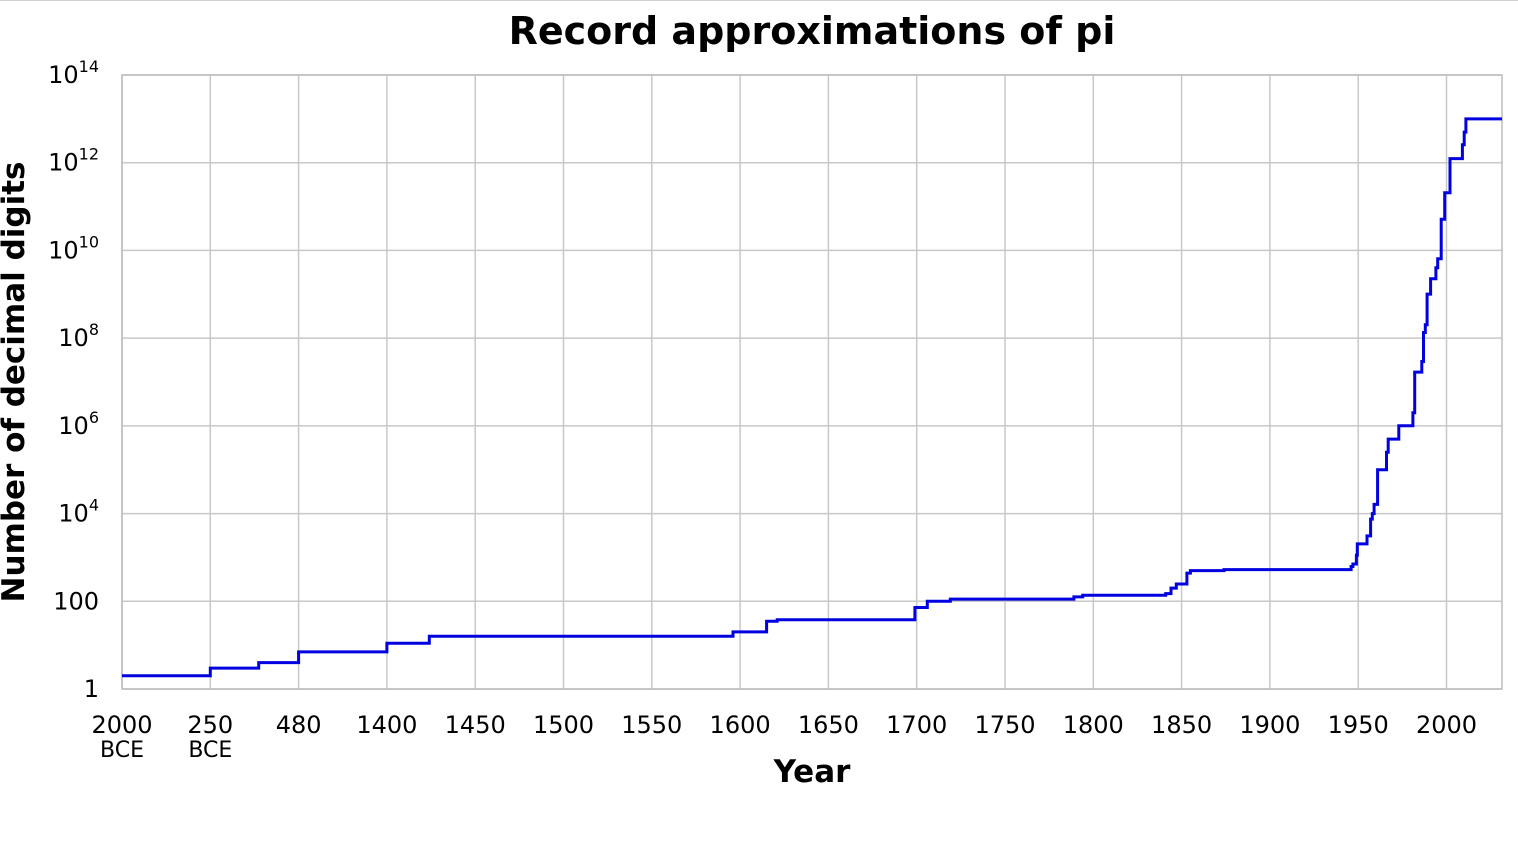 The height and width of the screenshot is (856, 1518). Describe the element at coordinates (475, 725) in the screenshot. I see `x-tick-label: 1450` at that location.